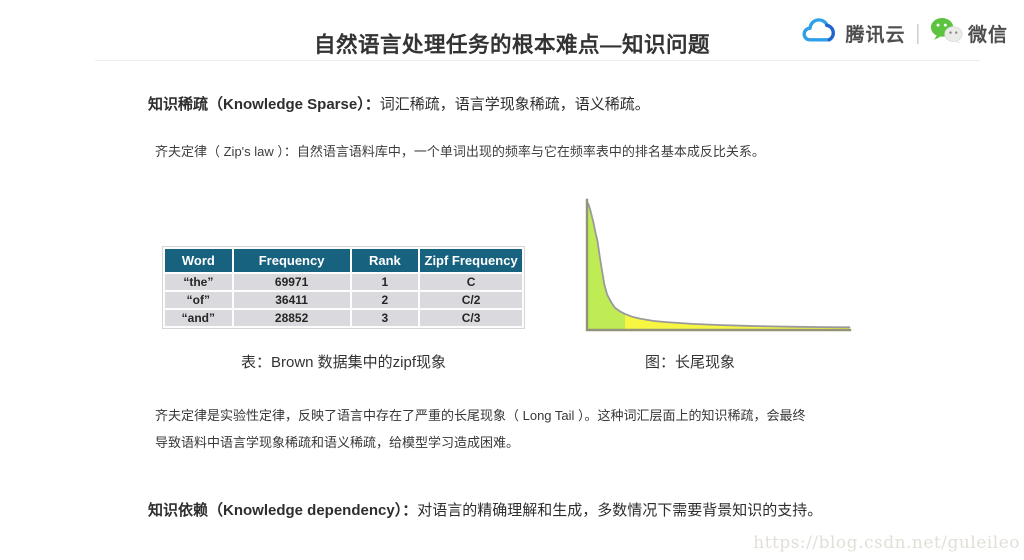 The width and height of the screenshot is (1024, 560). I want to click on cell-zipf-frequency: C/3, so click(471, 318).